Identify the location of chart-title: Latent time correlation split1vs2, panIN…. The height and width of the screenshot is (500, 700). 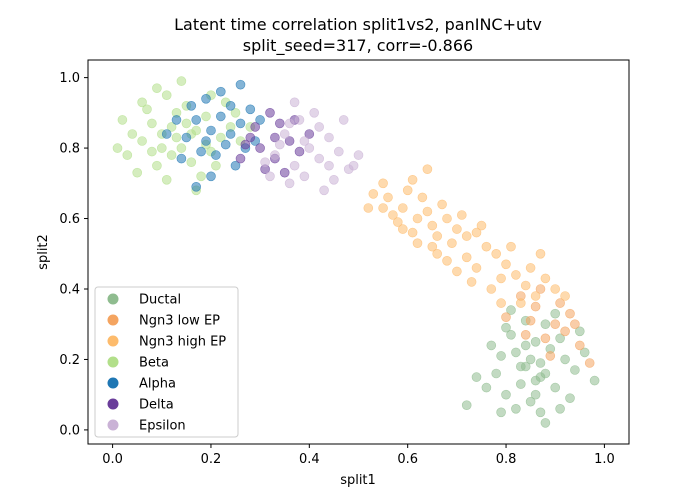
(358, 24).